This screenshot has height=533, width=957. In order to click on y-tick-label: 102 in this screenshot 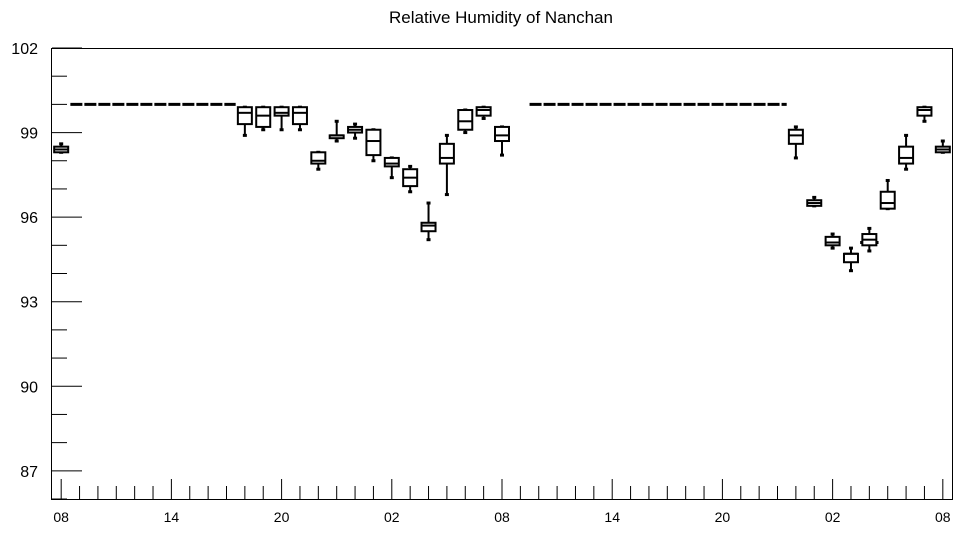, I will do `click(24, 49)`.